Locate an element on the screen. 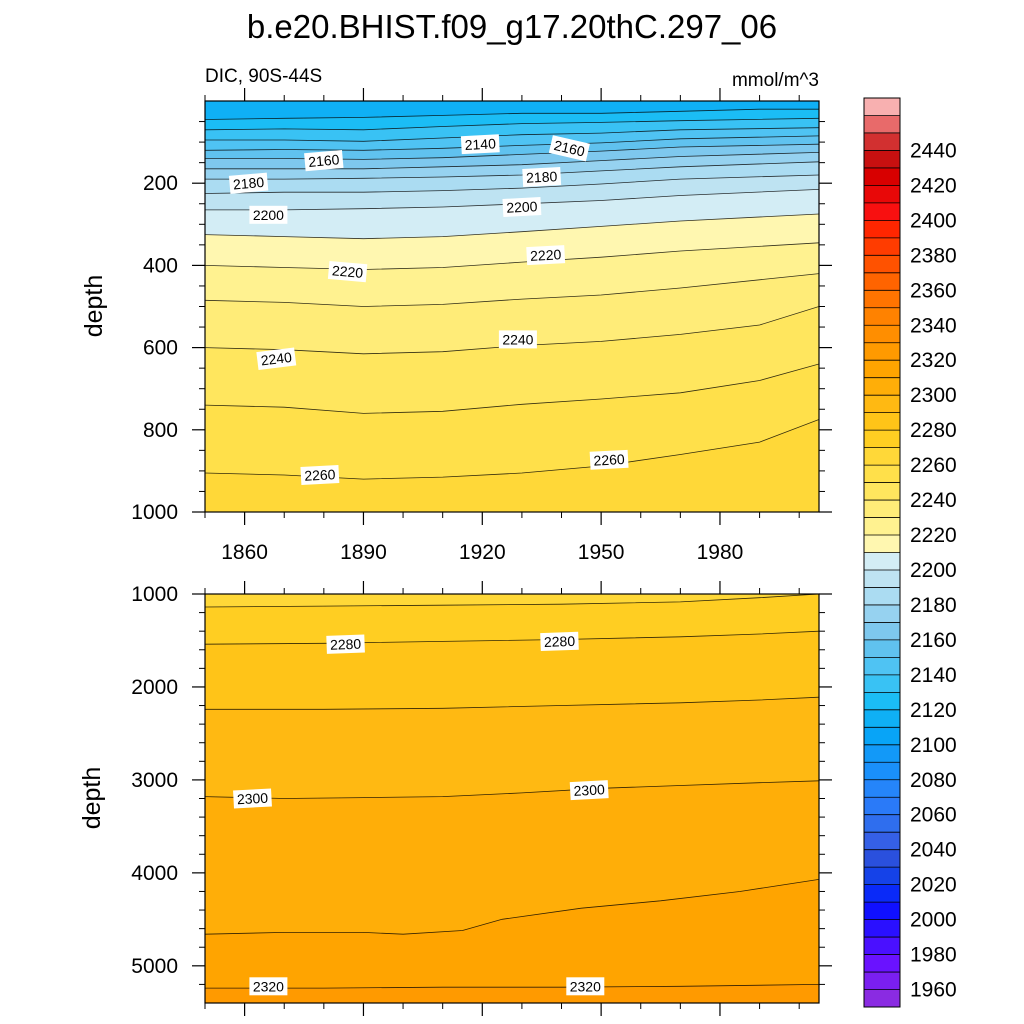 This screenshot has width=1024, height=1024. contour-label: 2280 is located at coordinates (345, 644).